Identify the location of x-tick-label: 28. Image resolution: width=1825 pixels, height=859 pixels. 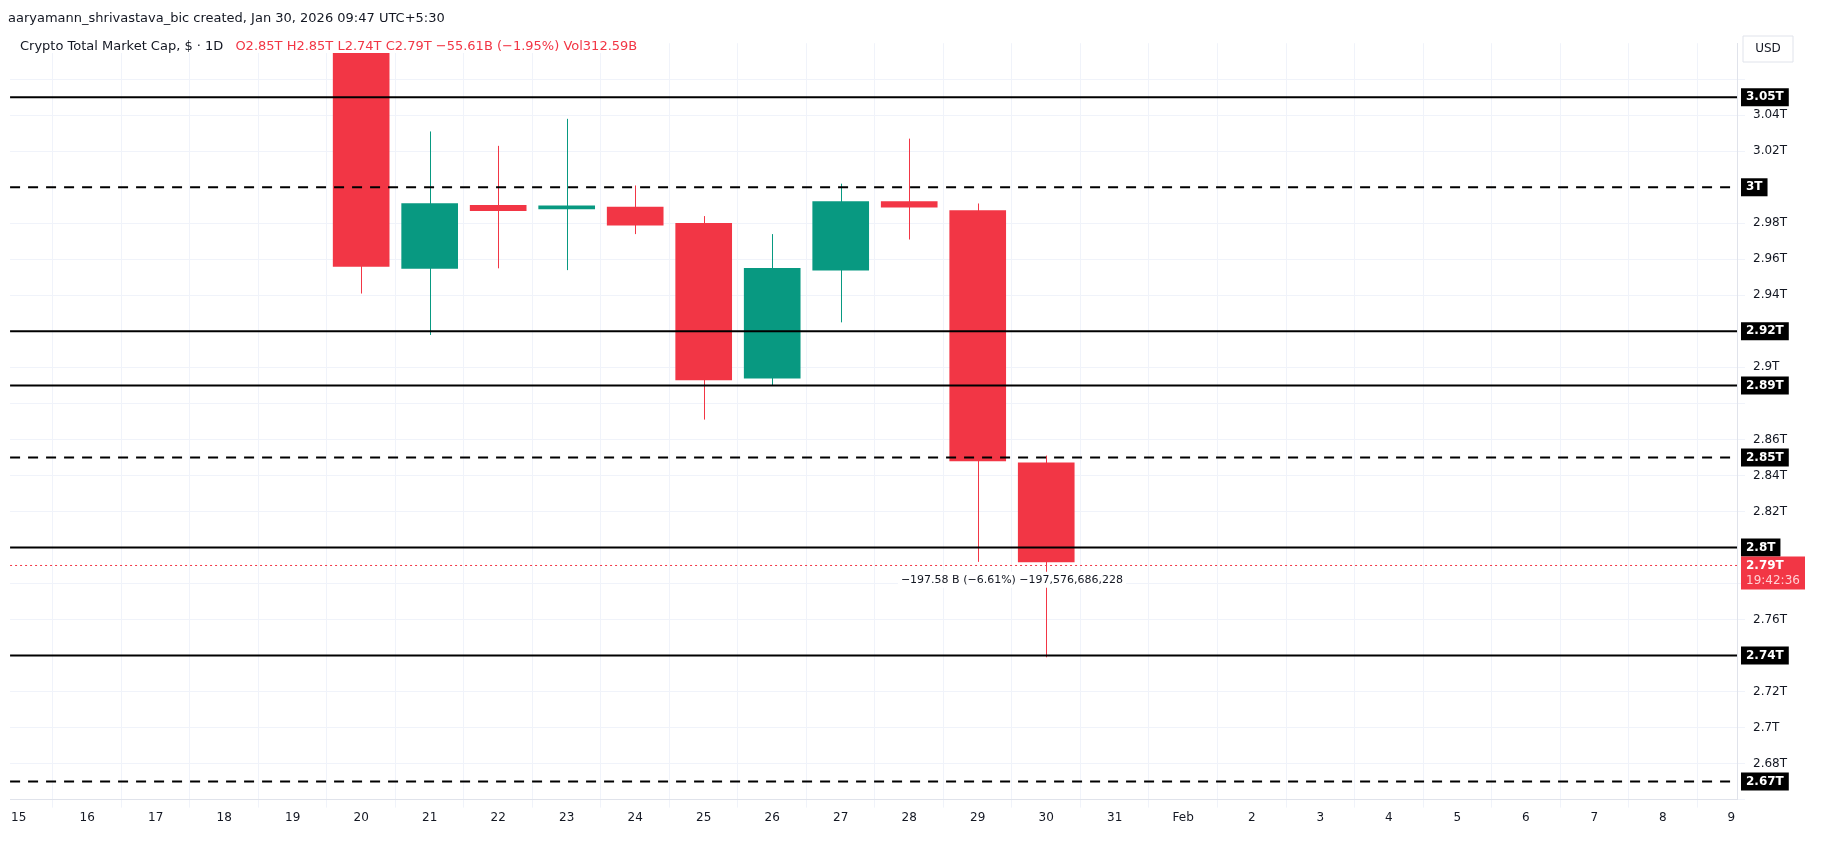
(909, 816).